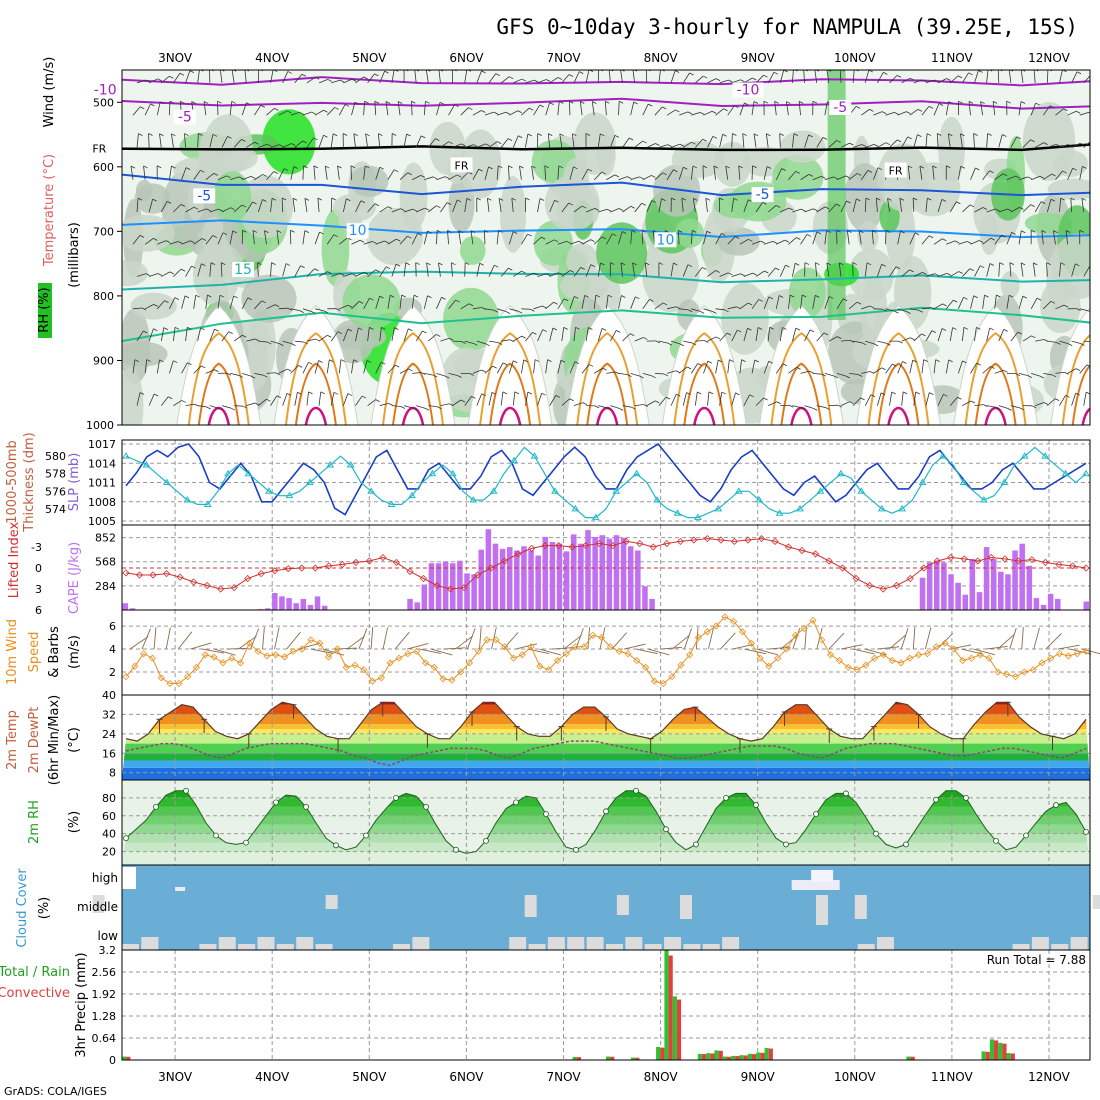  Describe the element at coordinates (634, 646) in the screenshot. I see `surface-wind-barb` at that location.